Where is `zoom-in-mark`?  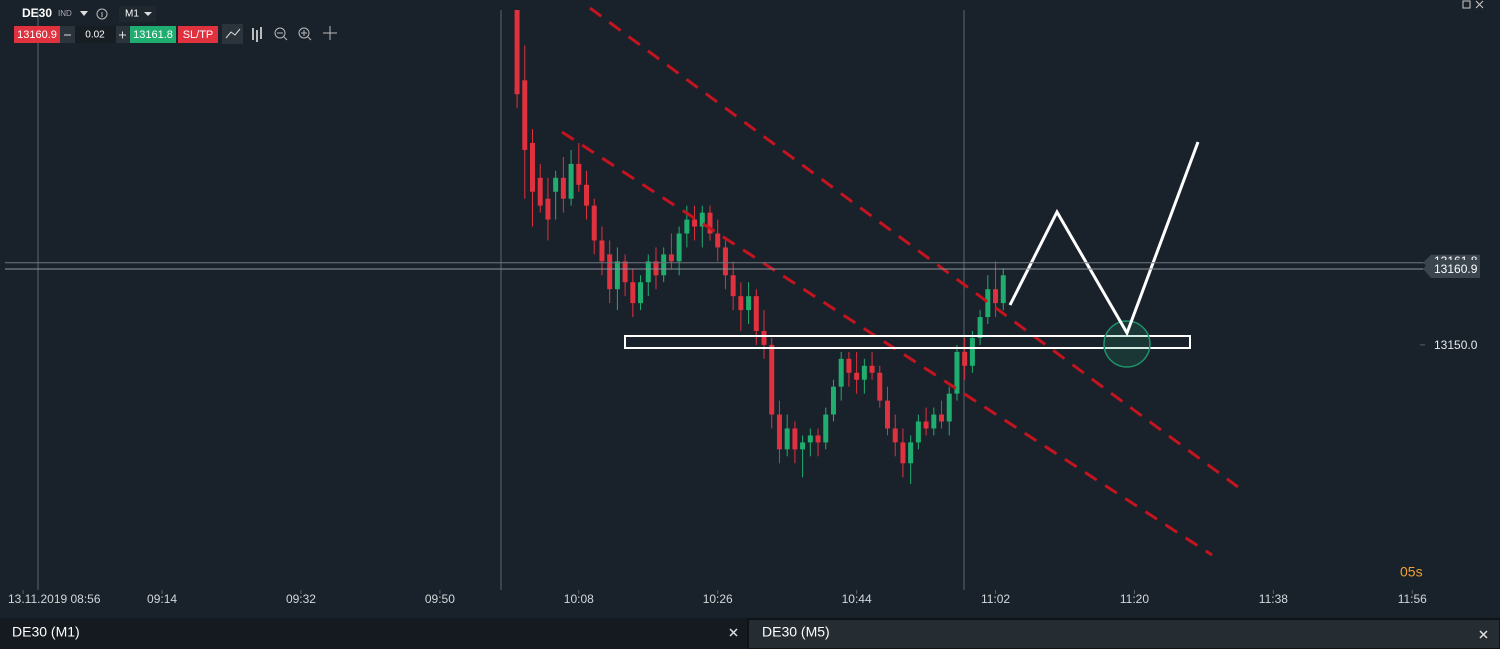 zoom-in-mark is located at coordinates (306, 35).